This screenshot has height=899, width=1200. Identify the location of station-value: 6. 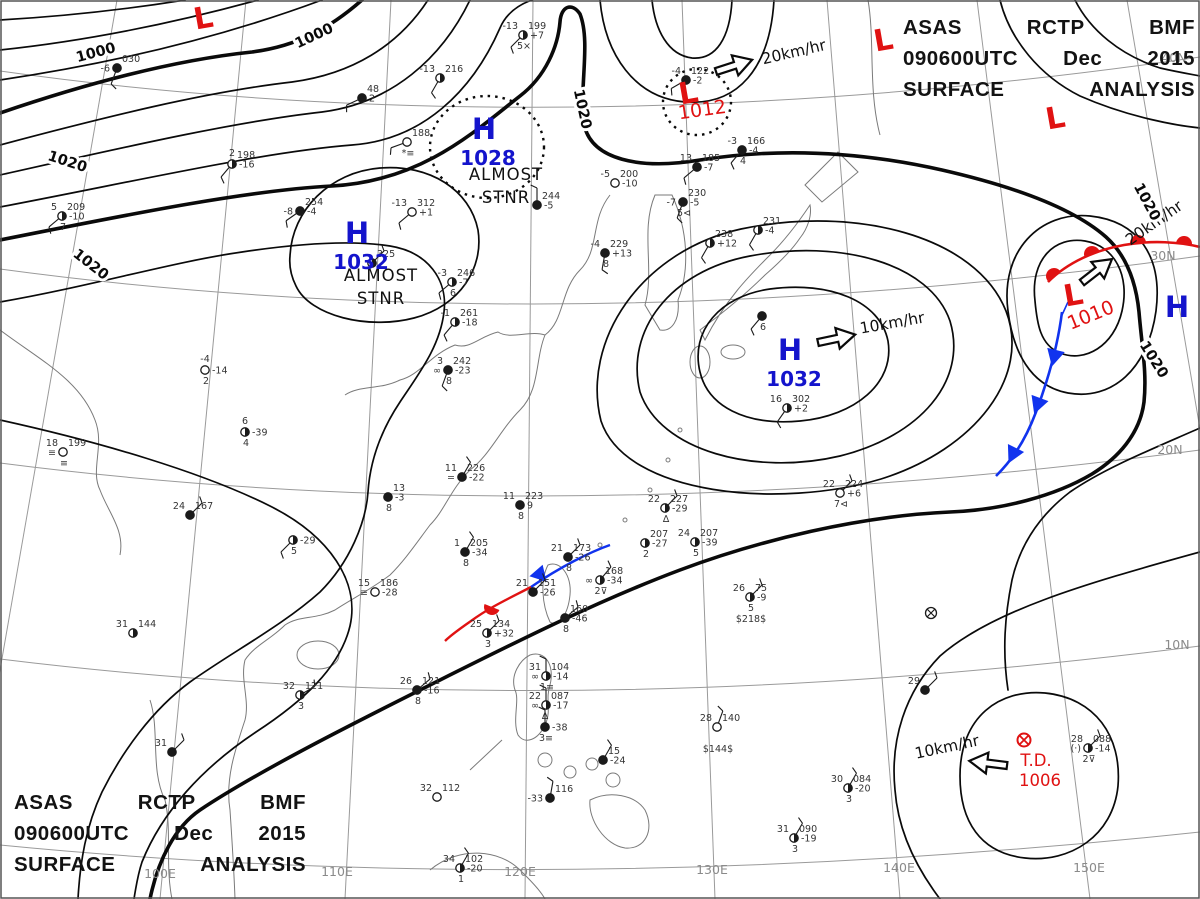
(245, 421).